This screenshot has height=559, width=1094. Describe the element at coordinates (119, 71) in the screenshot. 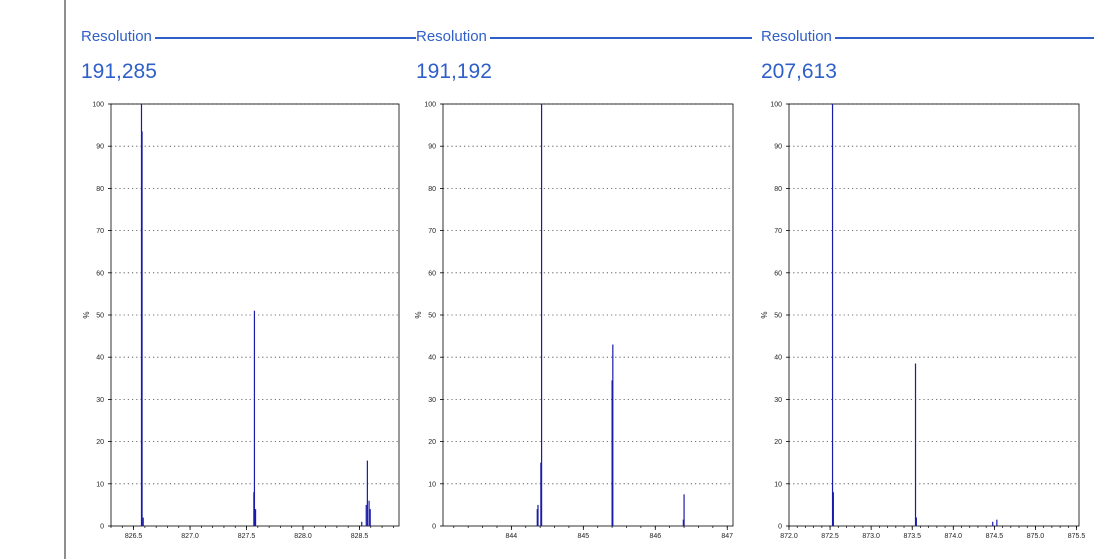

I see `resolution-value: 191,285` at that location.